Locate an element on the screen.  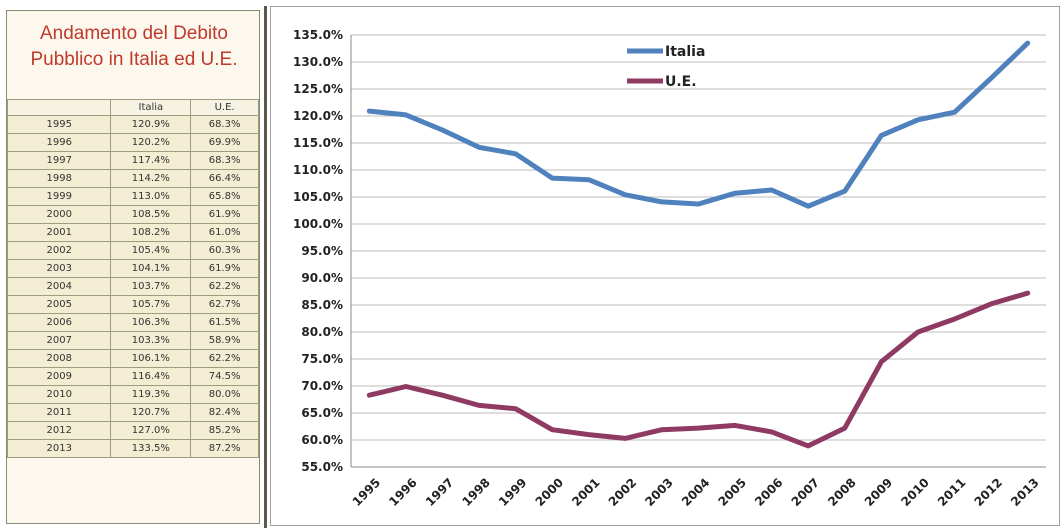
cell-italia: 108.5% is located at coordinates (151, 214).